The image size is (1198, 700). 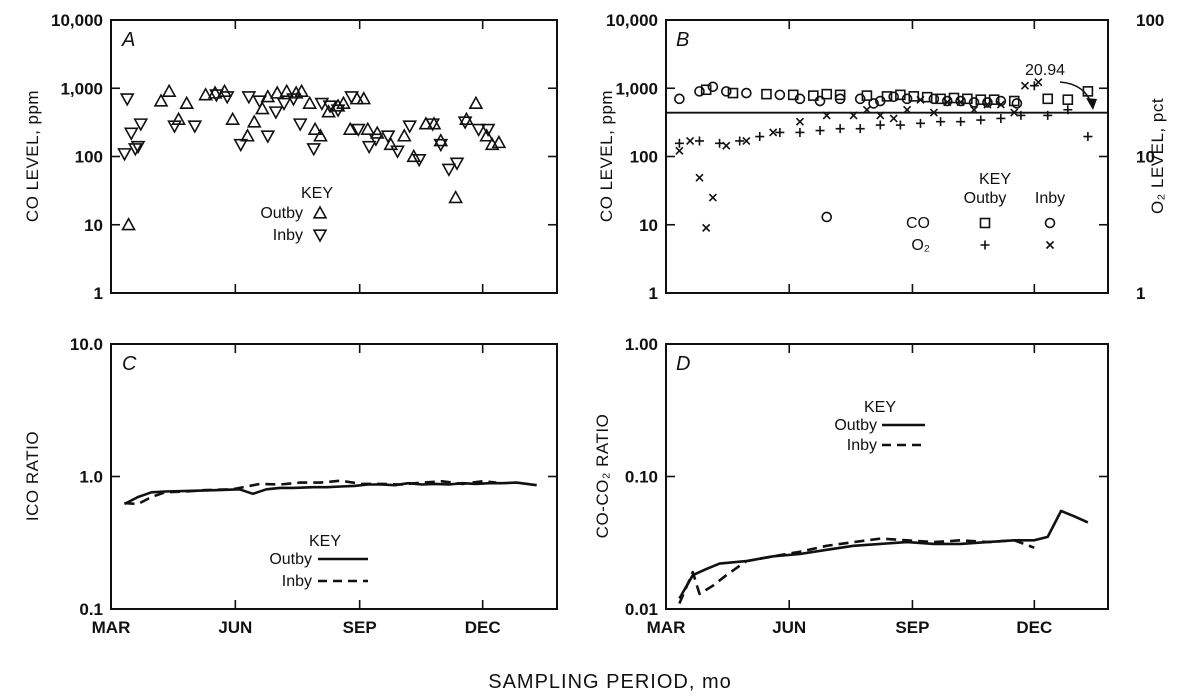 What do you see at coordinates (77, 20) in the screenshot?
I see `y-tick-label: 10,000` at bounding box center [77, 20].